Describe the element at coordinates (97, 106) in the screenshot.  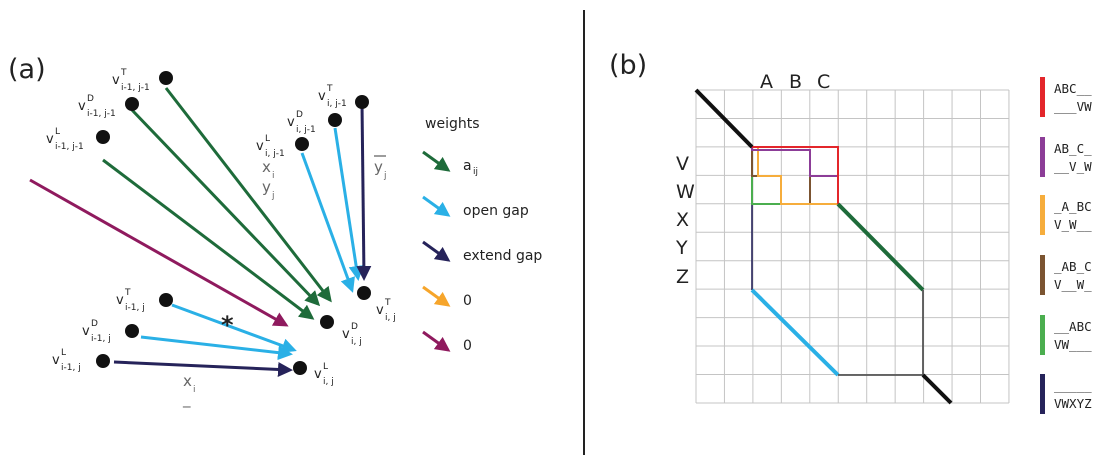
I see `label-d-prev: v D i-1, j-1` at that location.